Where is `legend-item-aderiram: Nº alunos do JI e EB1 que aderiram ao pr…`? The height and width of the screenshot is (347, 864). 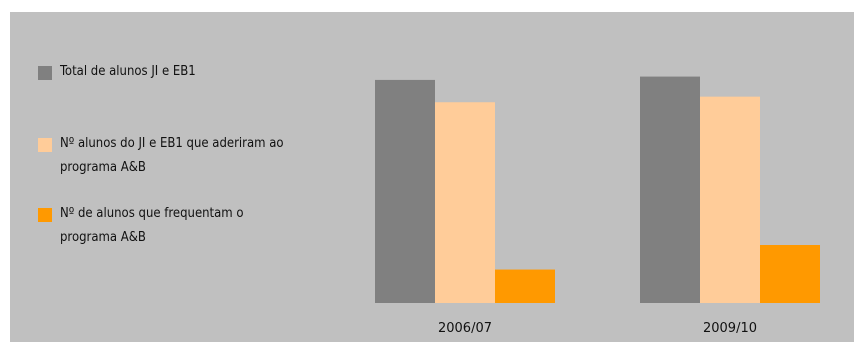
legend-item-aderiram: Nº alunos do JI e EB1 que aderiram ao pr… is located at coordinates (173, 158).